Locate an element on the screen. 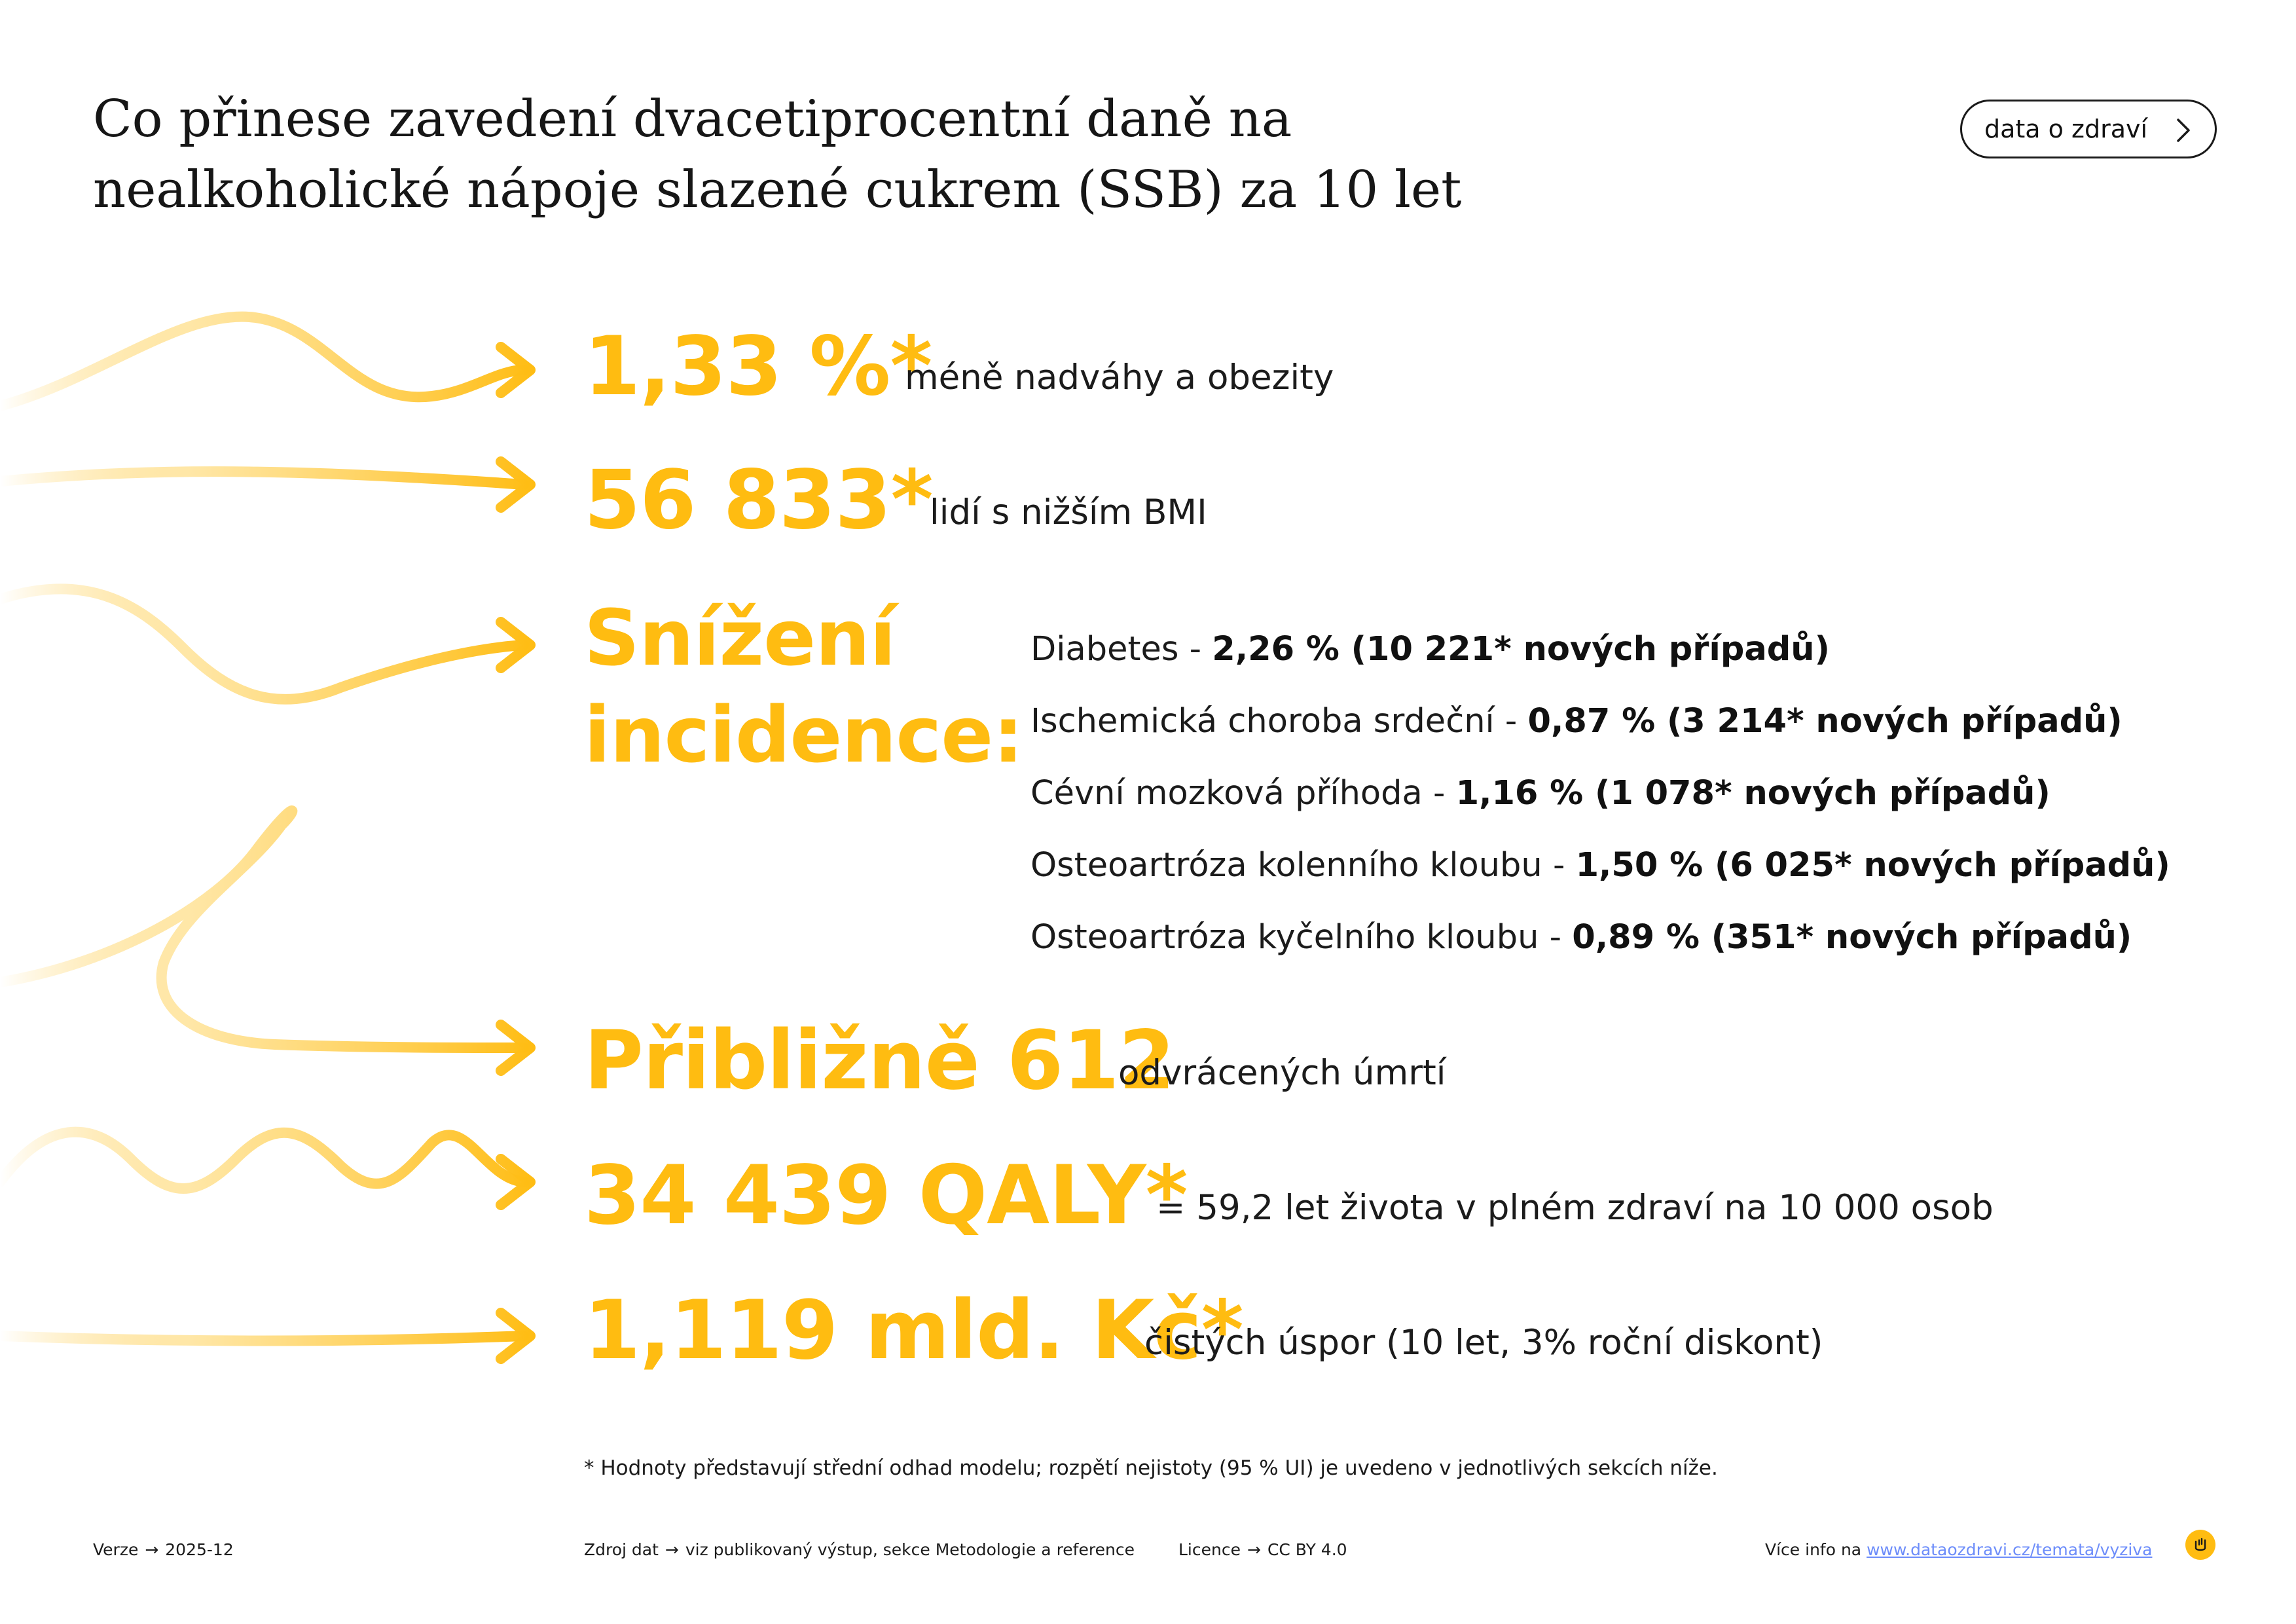  stat-deaths-label: odvrácených úmrtí is located at coordinates (1282, 1073).